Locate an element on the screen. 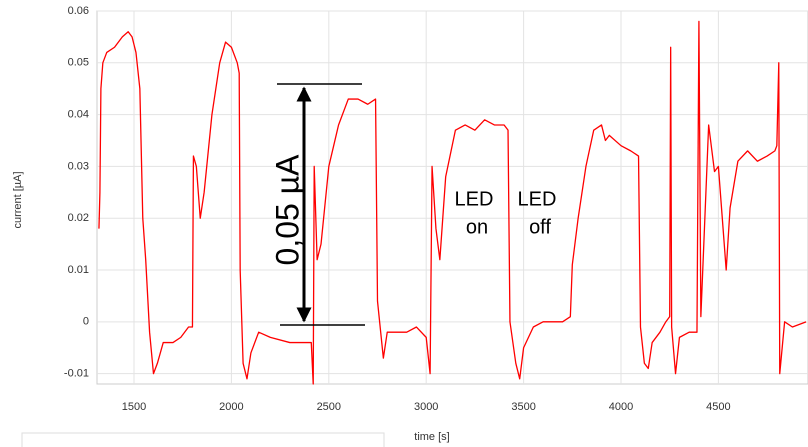  panel is located at coordinates (203, 439).